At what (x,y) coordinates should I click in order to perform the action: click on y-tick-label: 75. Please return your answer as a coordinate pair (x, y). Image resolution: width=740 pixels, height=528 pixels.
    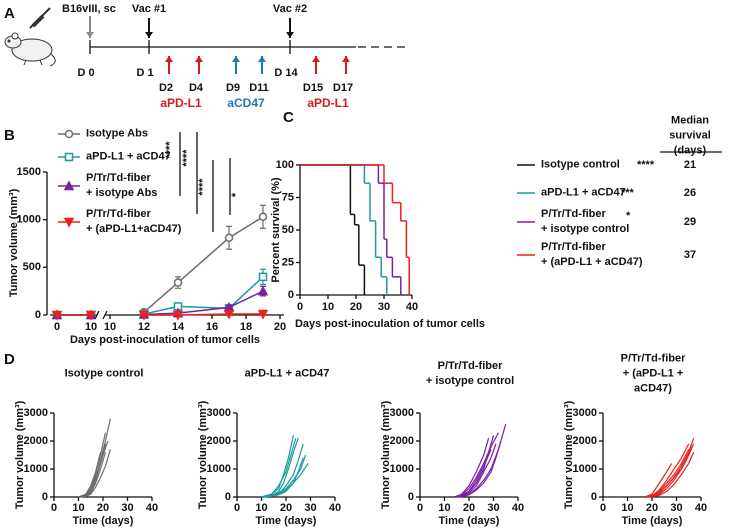
    Looking at the image, I should click on (288, 197).